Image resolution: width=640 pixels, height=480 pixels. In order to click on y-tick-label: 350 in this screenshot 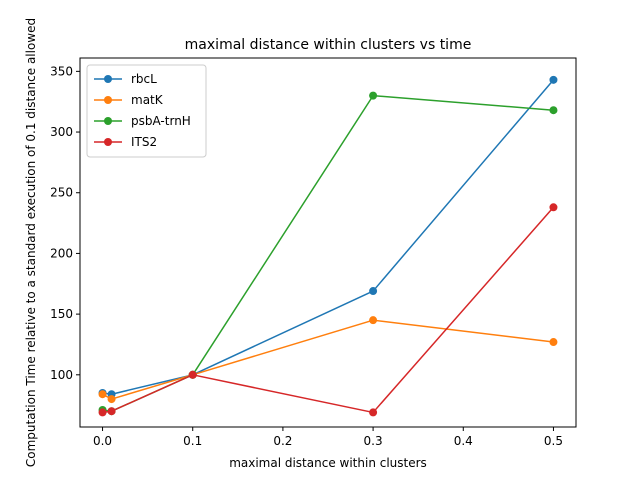, I will do `click(61, 71)`.